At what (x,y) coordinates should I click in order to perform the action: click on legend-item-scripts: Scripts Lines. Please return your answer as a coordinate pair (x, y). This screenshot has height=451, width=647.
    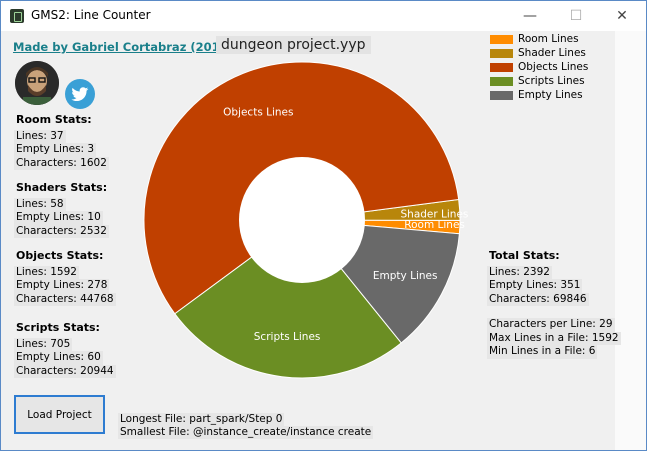
    Looking at the image, I should click on (539, 81).